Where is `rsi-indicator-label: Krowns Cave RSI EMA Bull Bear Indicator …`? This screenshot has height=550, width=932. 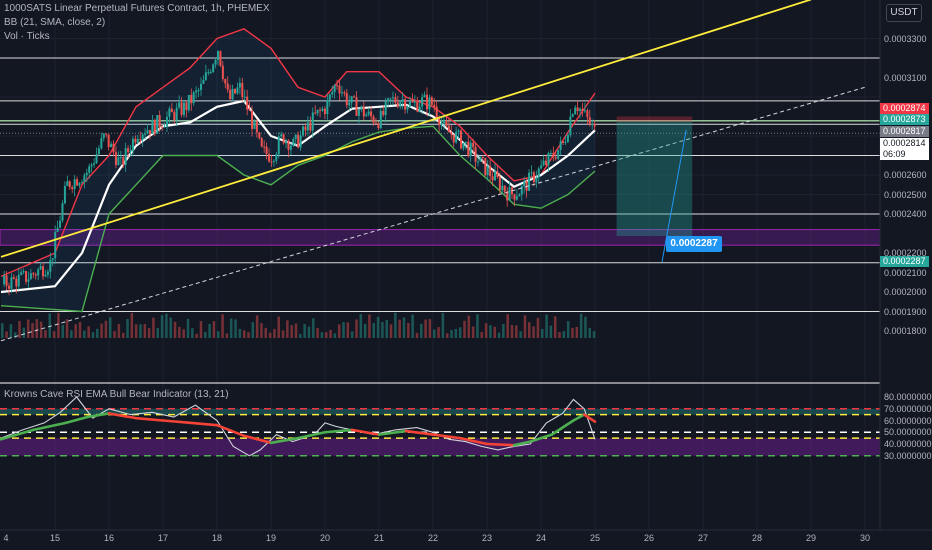 rsi-indicator-label: Krowns Cave RSI EMA Bull Bear Indicator … is located at coordinates (116, 394).